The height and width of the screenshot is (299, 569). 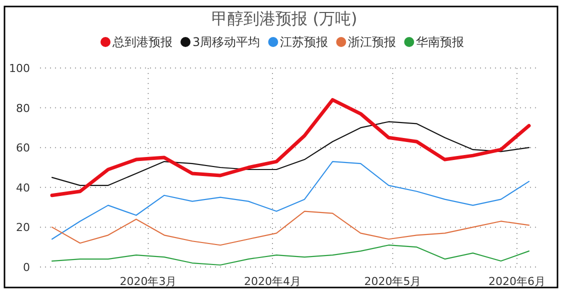 What do you see at coordinates (517, 281) in the screenshot?
I see `x-tick-label: 2020年6月` at bounding box center [517, 281].